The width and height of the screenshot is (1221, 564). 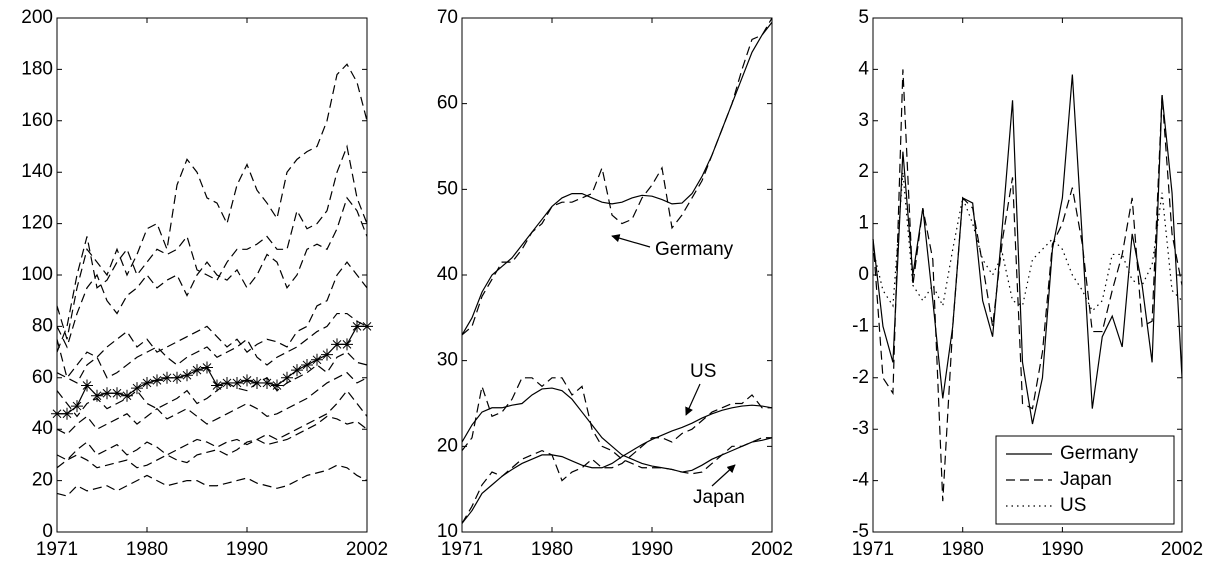 I want to click on y-tick-label: 180, so click(x=37, y=68).